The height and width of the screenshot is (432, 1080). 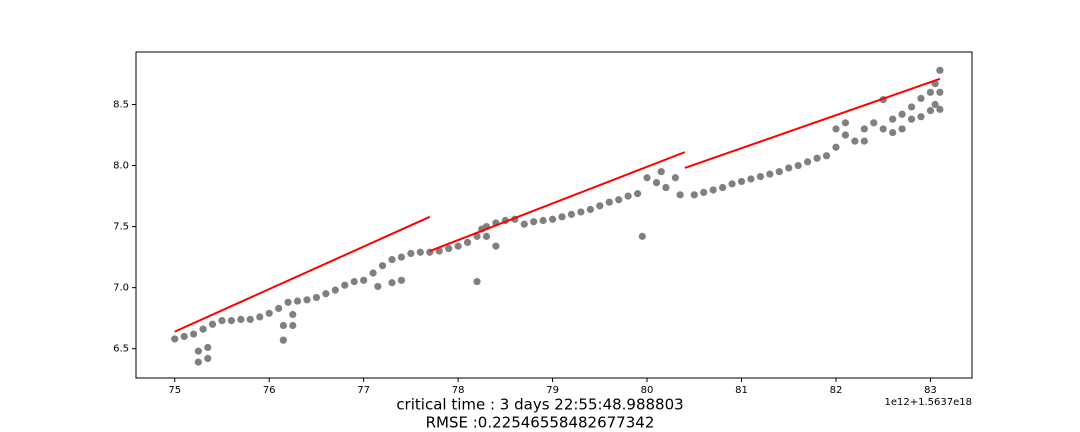 I want to click on x-tick-label: 82, so click(x=836, y=390).